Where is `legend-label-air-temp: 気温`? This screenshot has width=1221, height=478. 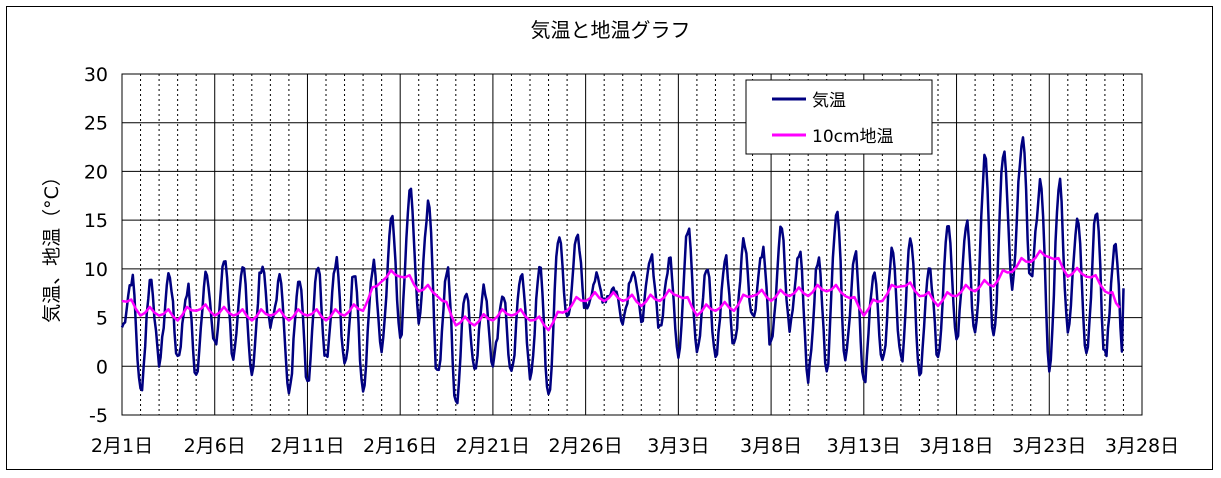 legend-label-air-temp: 気温 is located at coordinates (829, 101).